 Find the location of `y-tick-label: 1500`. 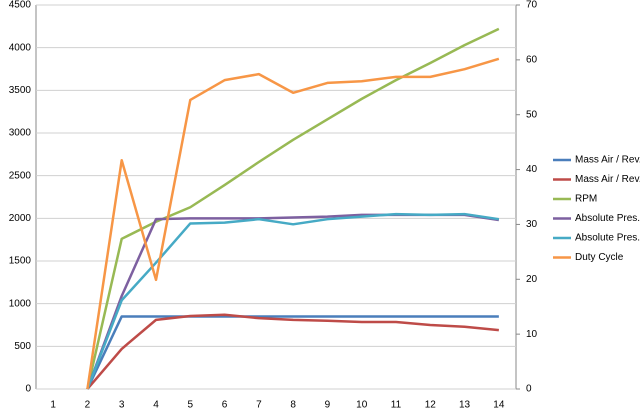

y-tick-label: 1500 is located at coordinates (20, 261).